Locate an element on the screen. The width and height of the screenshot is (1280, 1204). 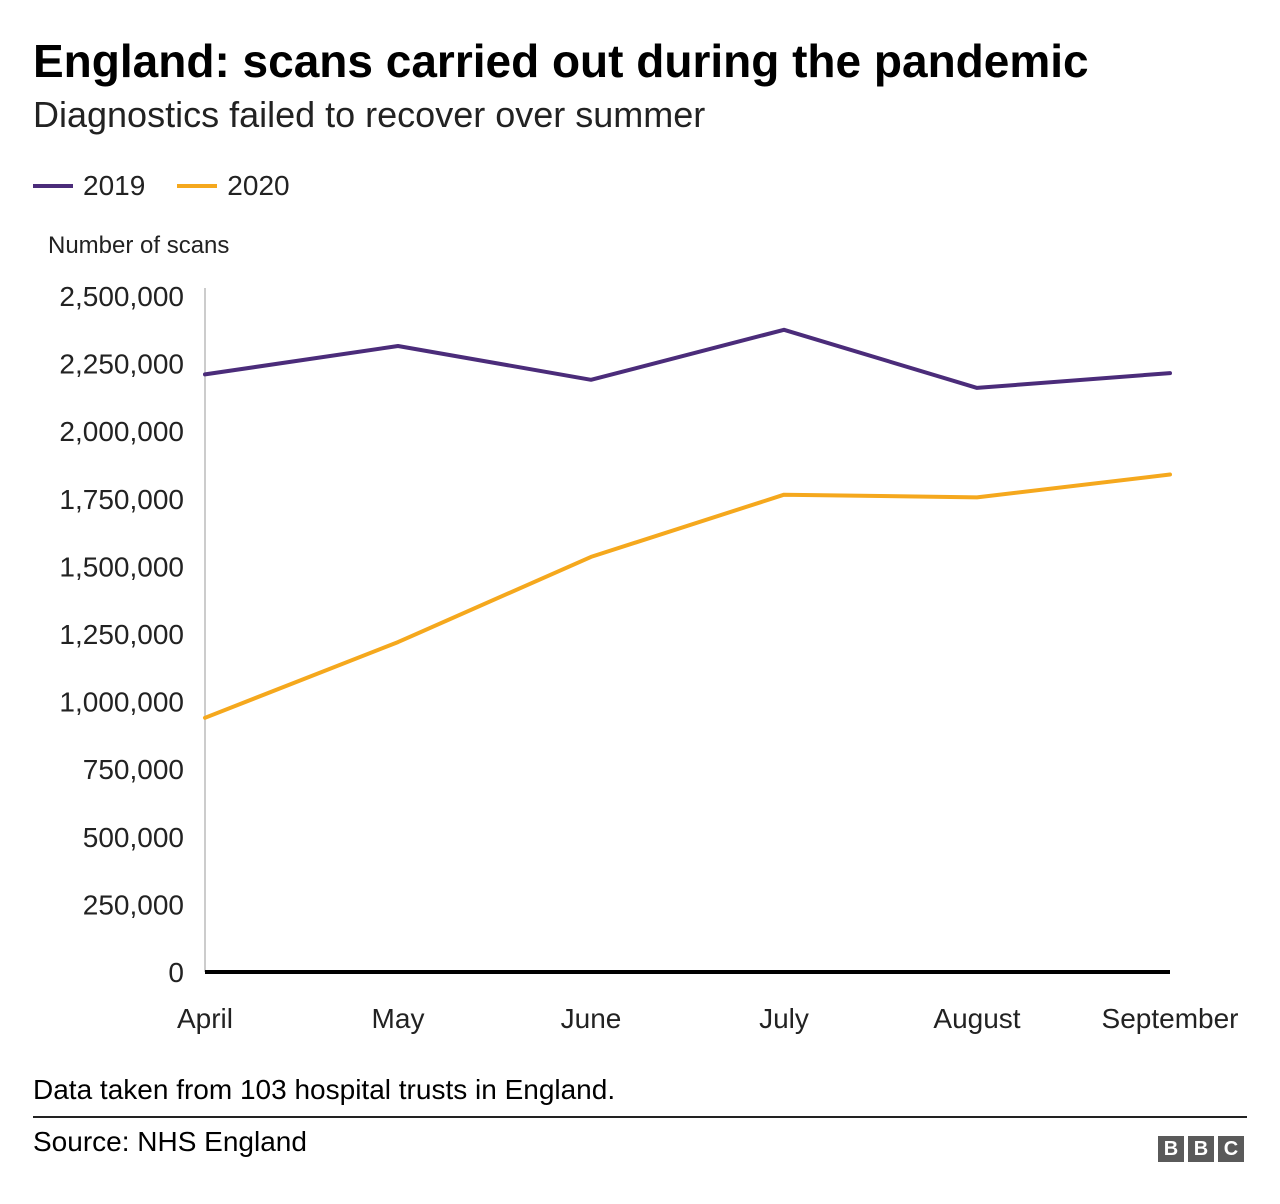
y-axis-label: Number of scans is located at coordinates (139, 245).